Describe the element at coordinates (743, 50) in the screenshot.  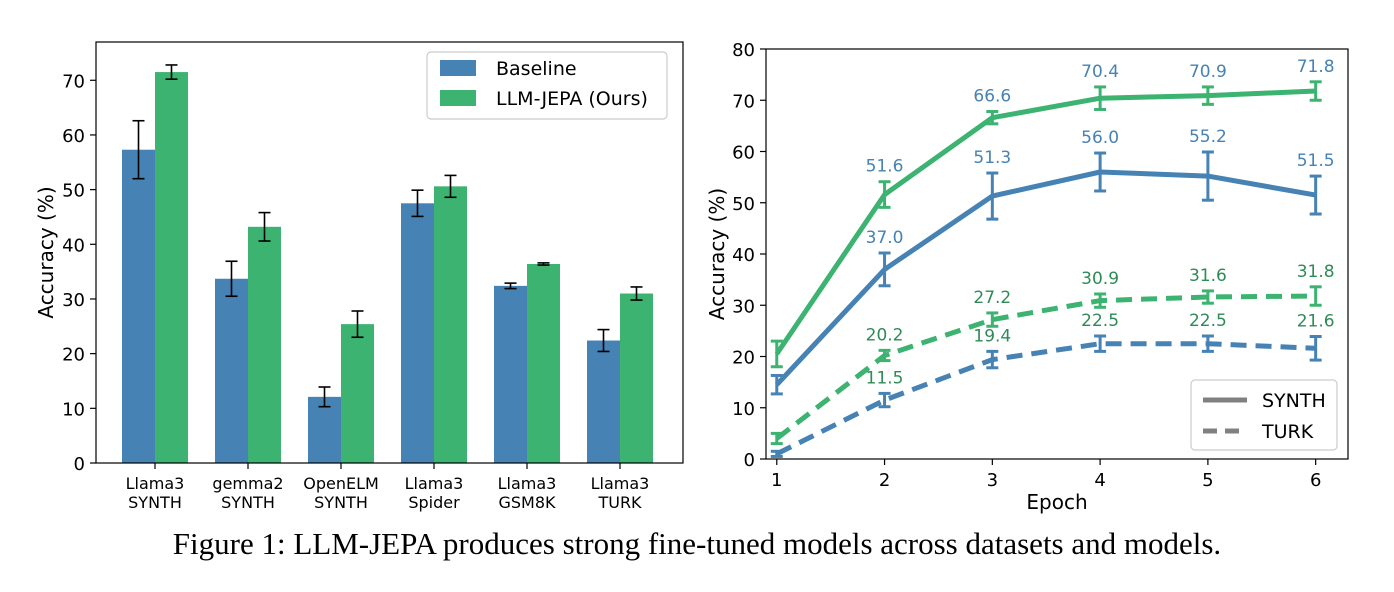
I see `y-tick-label: 80` at that location.